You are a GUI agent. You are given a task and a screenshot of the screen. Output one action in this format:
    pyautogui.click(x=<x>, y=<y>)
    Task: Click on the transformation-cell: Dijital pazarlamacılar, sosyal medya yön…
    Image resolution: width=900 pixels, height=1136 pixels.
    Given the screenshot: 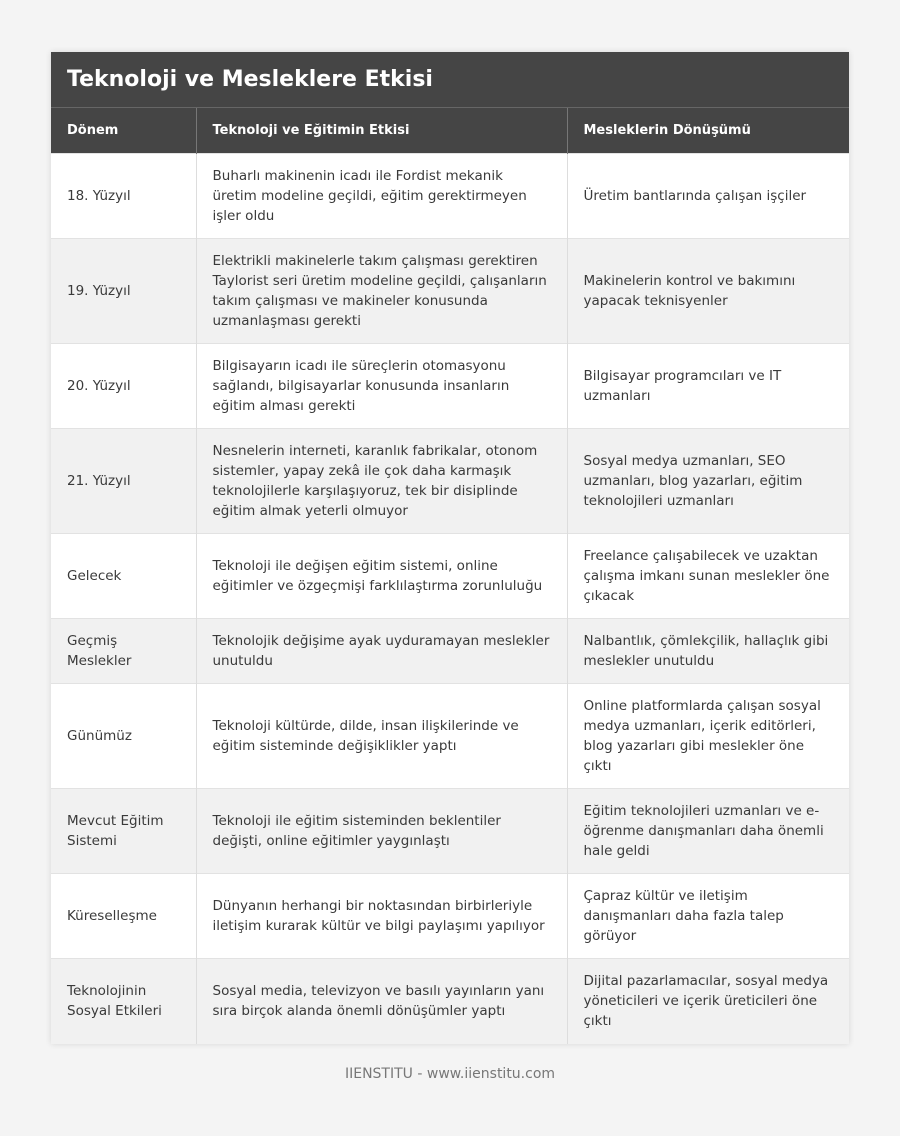 What is the action you would take?
    pyautogui.click(x=708, y=1001)
    